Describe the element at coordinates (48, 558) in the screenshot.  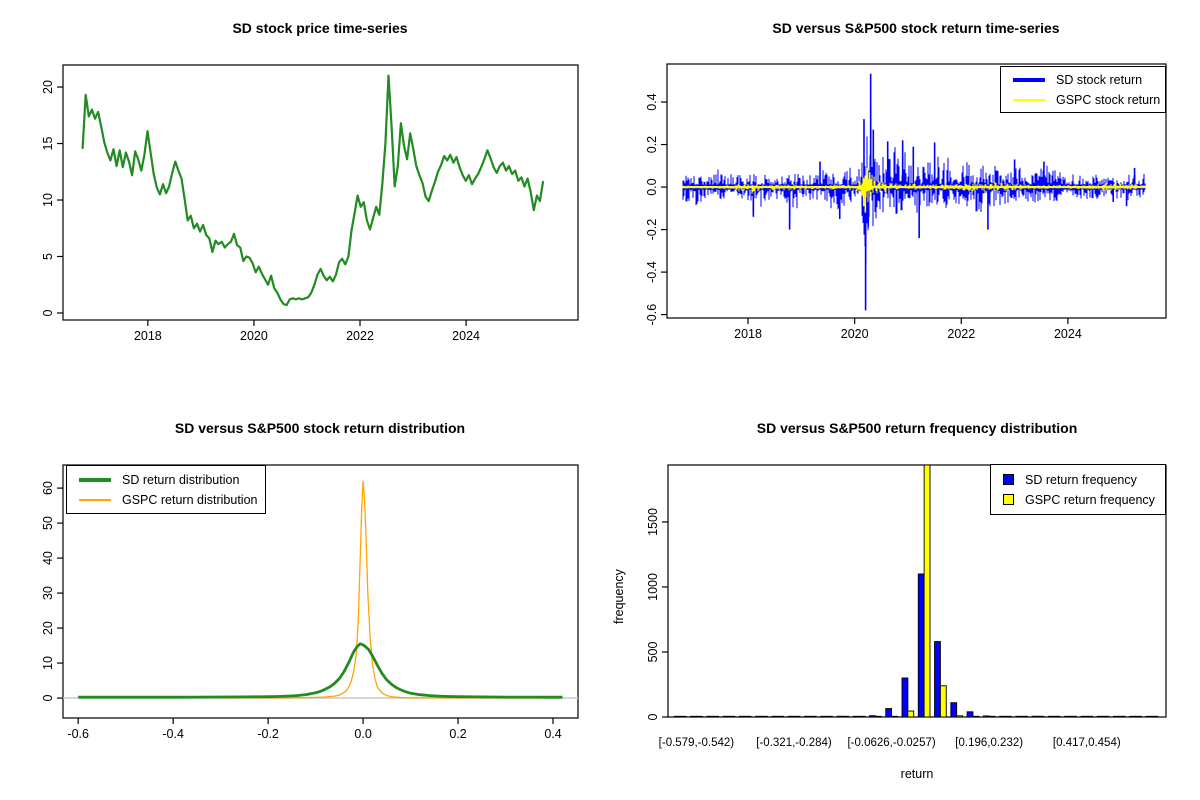
I see `svg-text: 40` at that location.